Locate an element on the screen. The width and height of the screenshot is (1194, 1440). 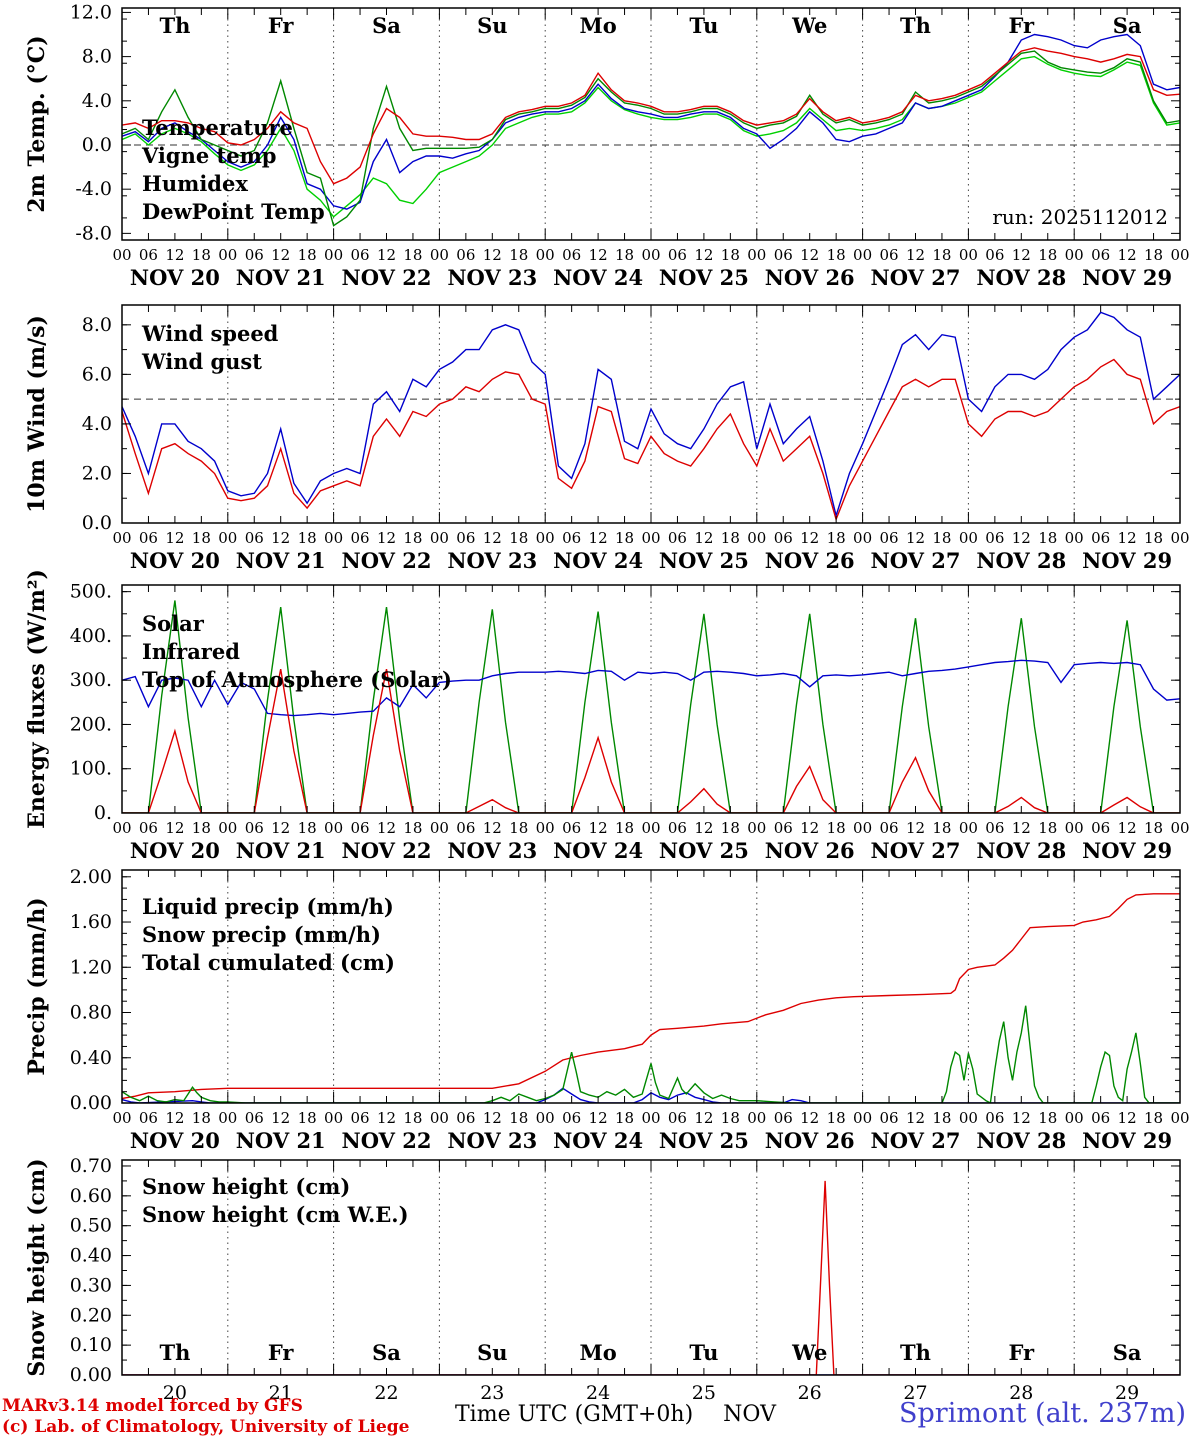
panel-frame is located at coordinates (651, 414).